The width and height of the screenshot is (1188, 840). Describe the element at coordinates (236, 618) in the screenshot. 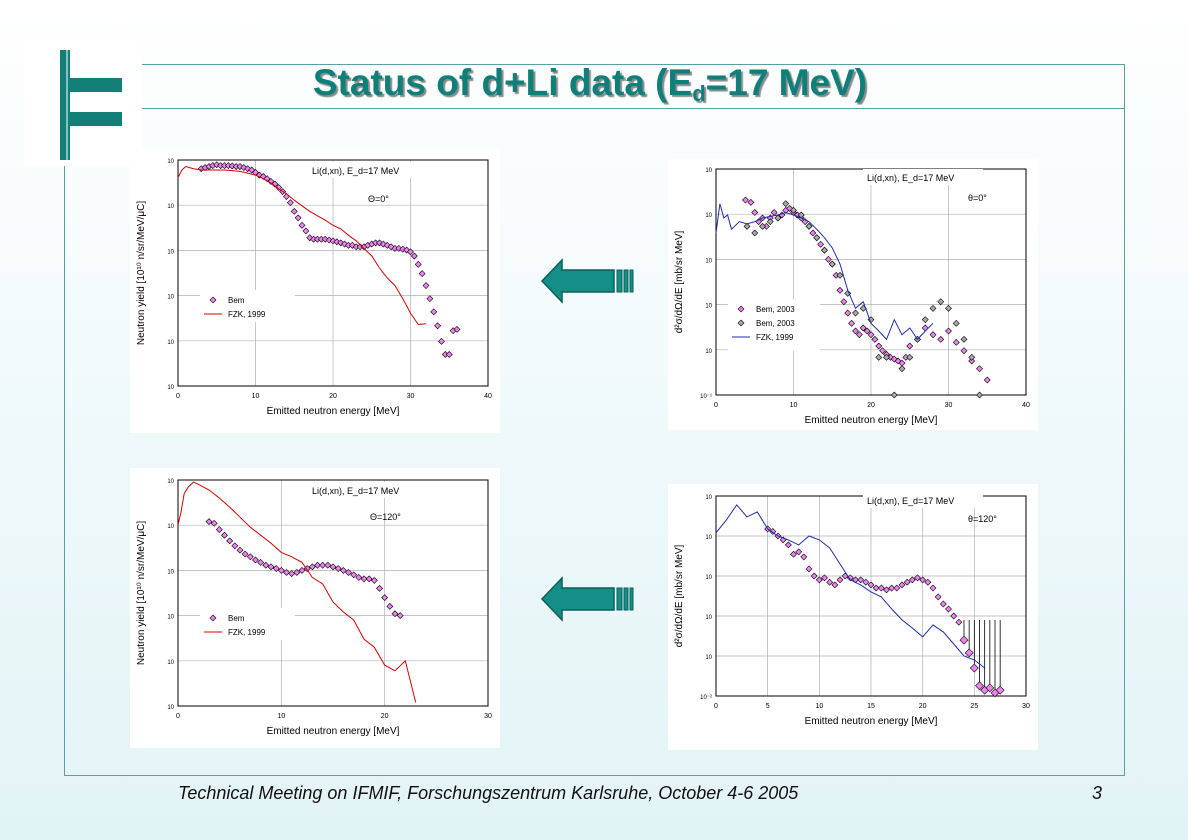

I see `legend-label: Bem` at that location.